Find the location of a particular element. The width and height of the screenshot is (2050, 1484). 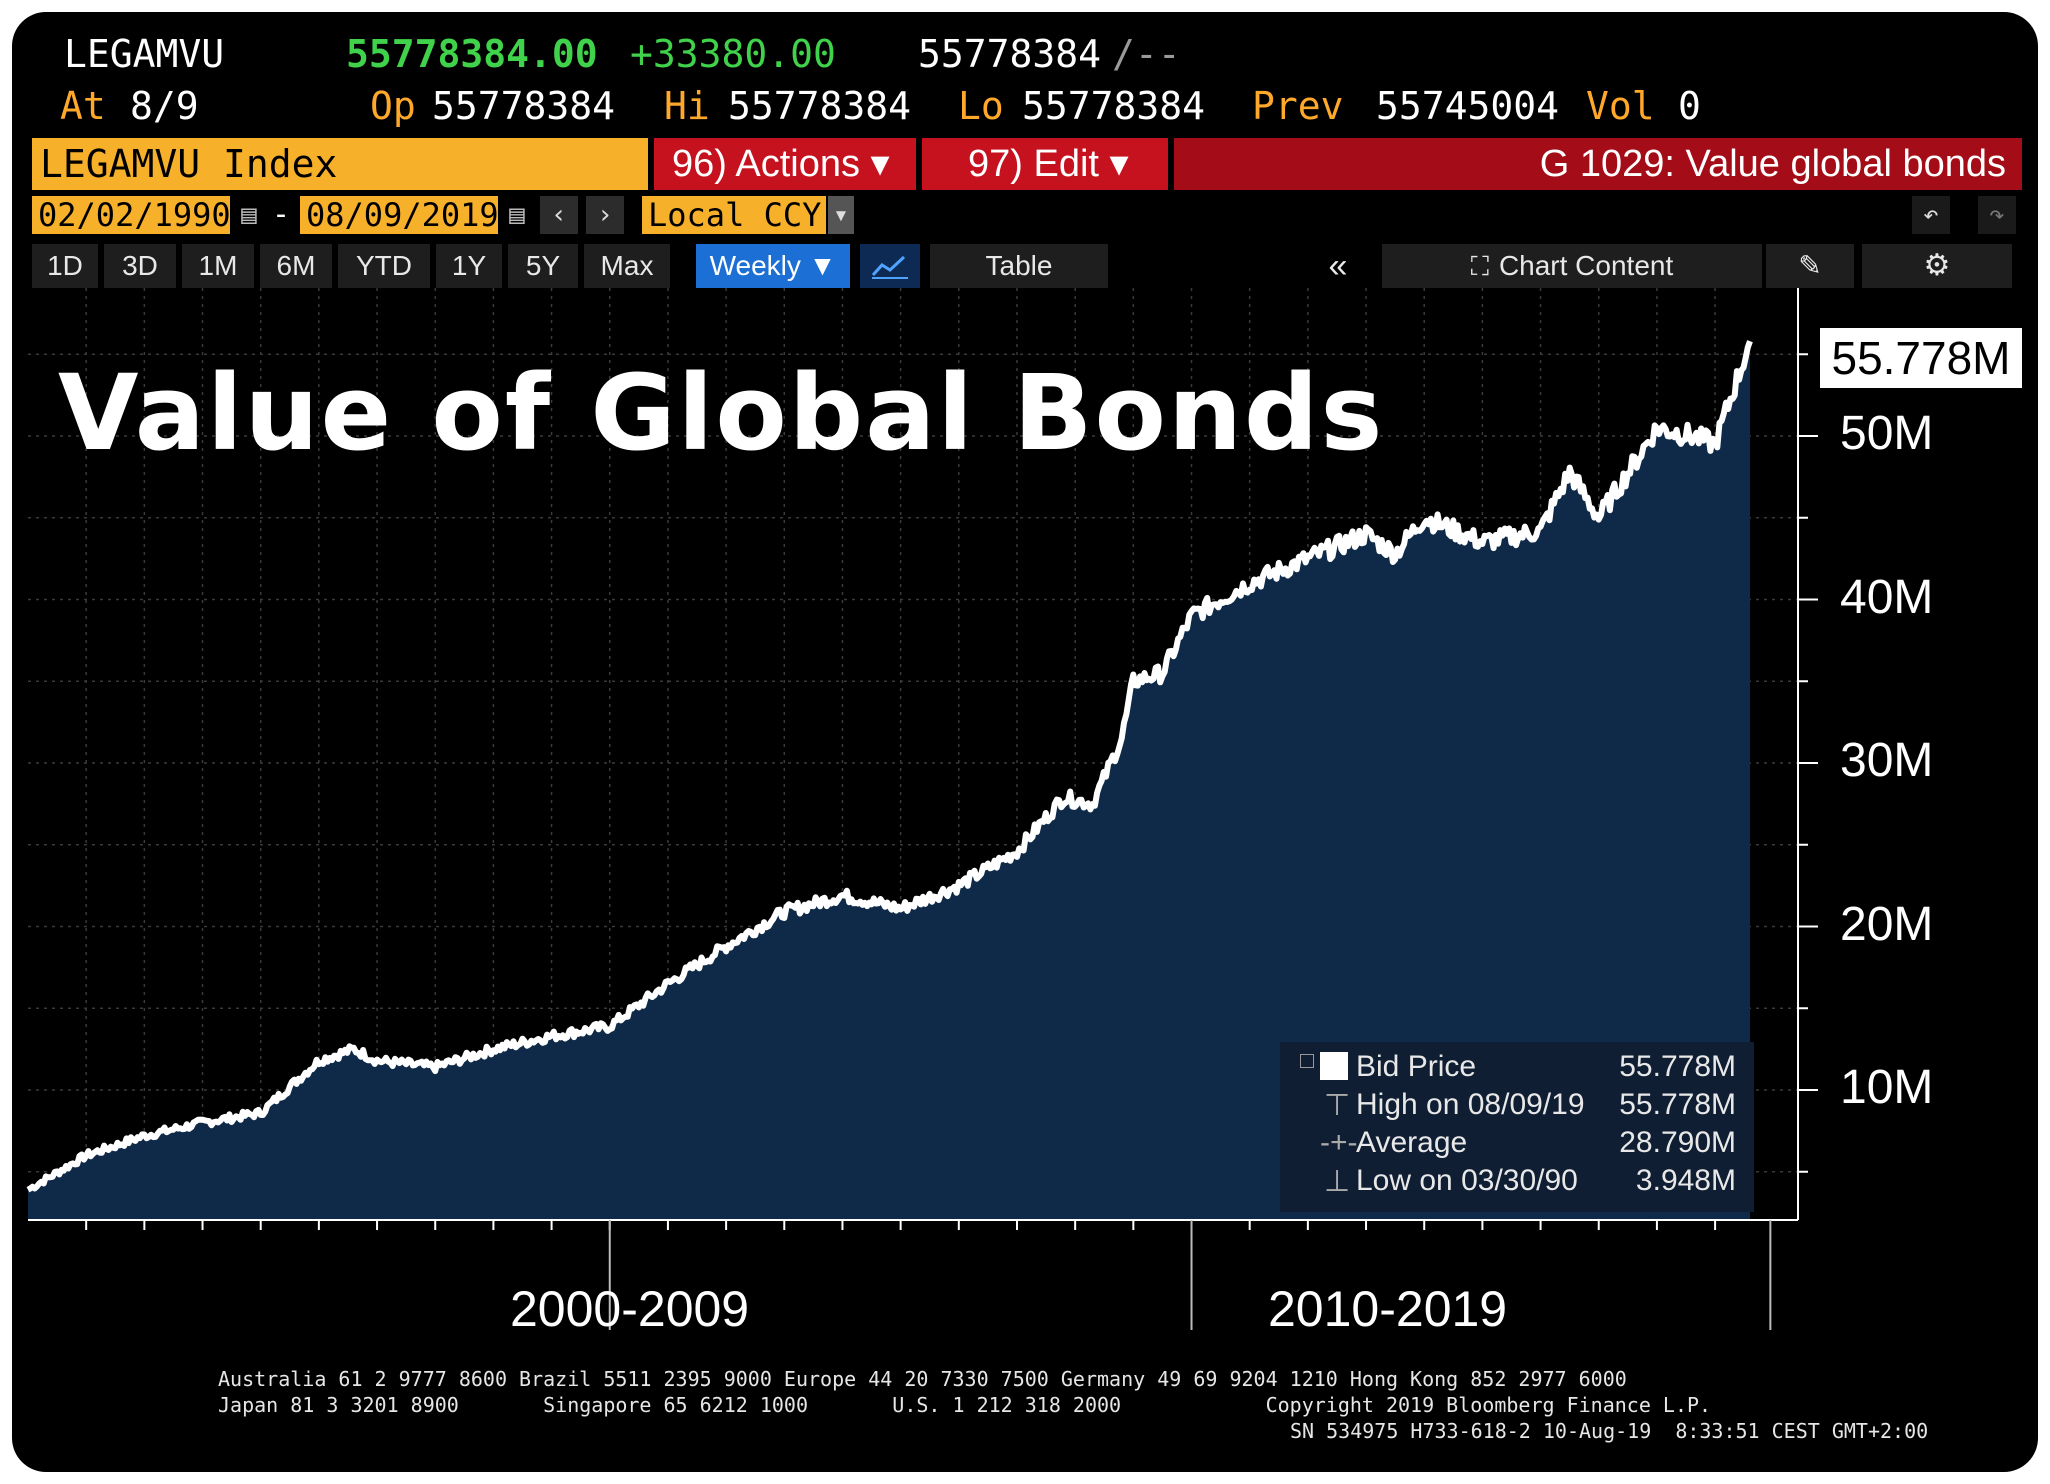

at-label: At is located at coordinates (83, 106).